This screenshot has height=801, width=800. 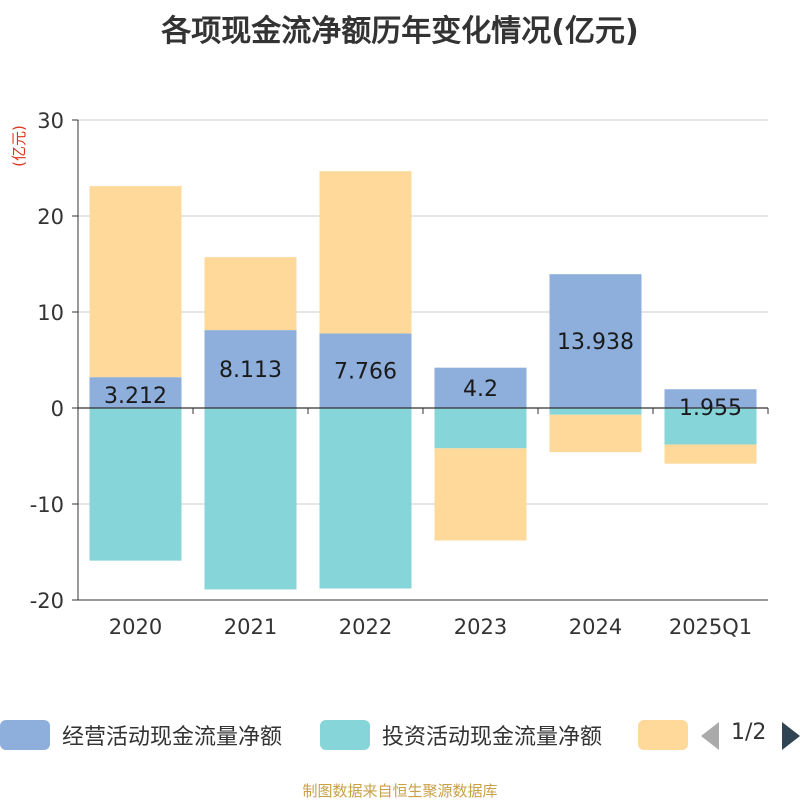 I want to click on x-tick-label-2022: 2022, so click(x=365, y=627).